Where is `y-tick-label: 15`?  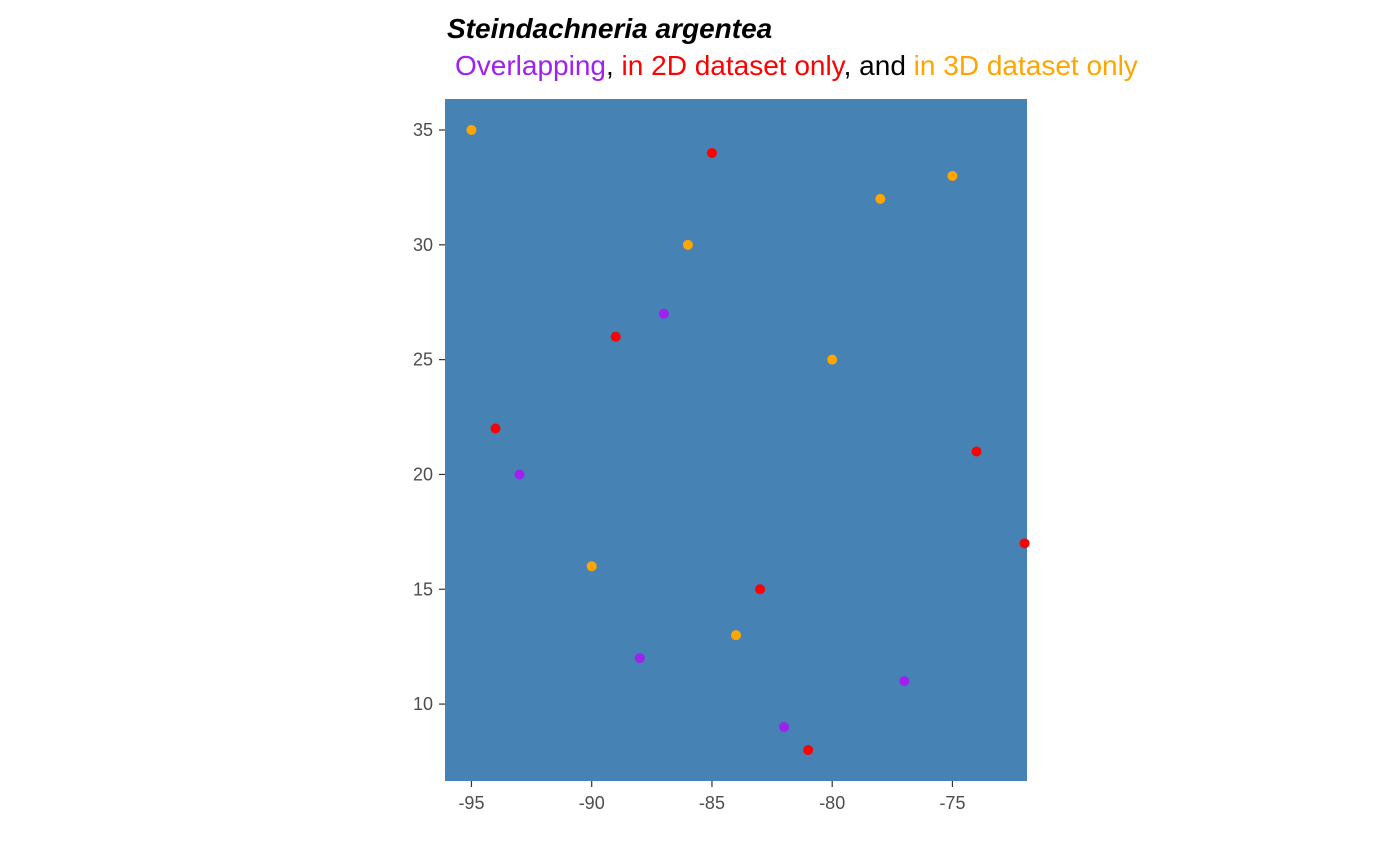
y-tick-label: 15 is located at coordinates (423, 589).